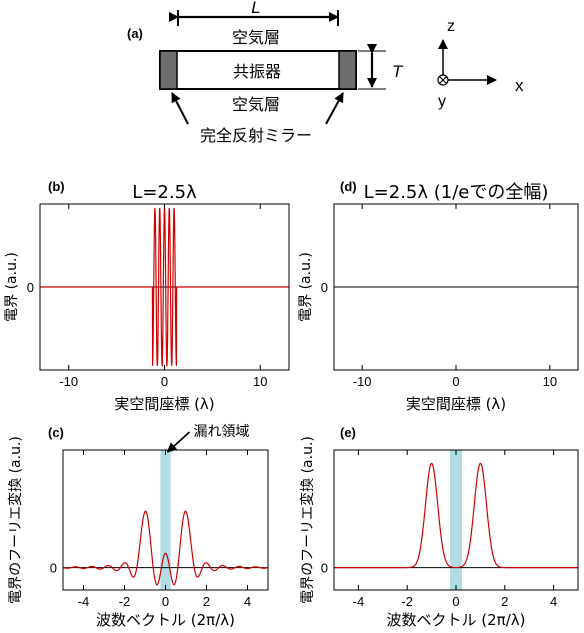  Describe the element at coordinates (398, 71) in the screenshot. I see `thickness-label: T` at that location.